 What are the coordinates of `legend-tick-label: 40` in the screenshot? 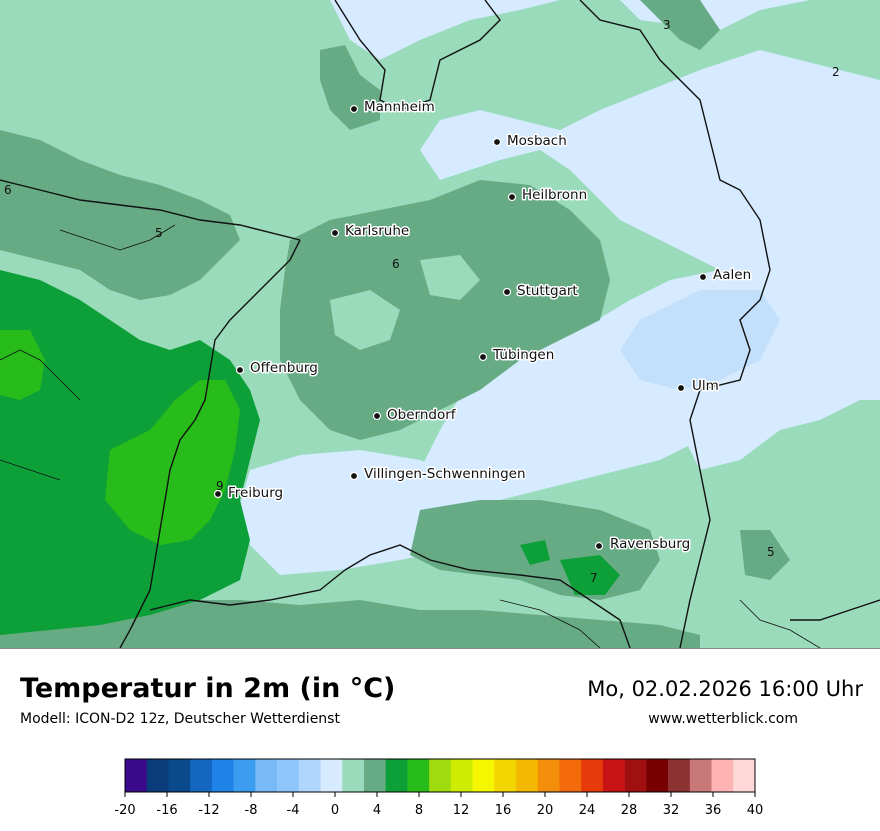 It's located at (755, 810).